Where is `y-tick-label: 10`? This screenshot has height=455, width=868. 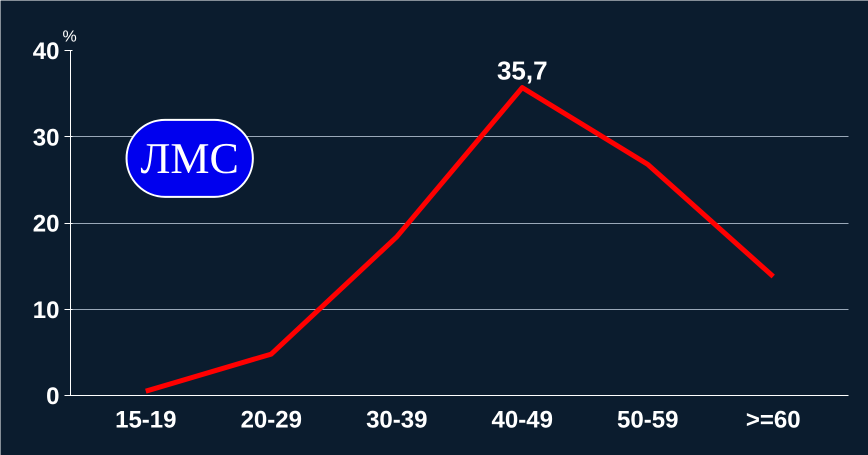
y-tick-label: 10 is located at coordinates (46, 310).